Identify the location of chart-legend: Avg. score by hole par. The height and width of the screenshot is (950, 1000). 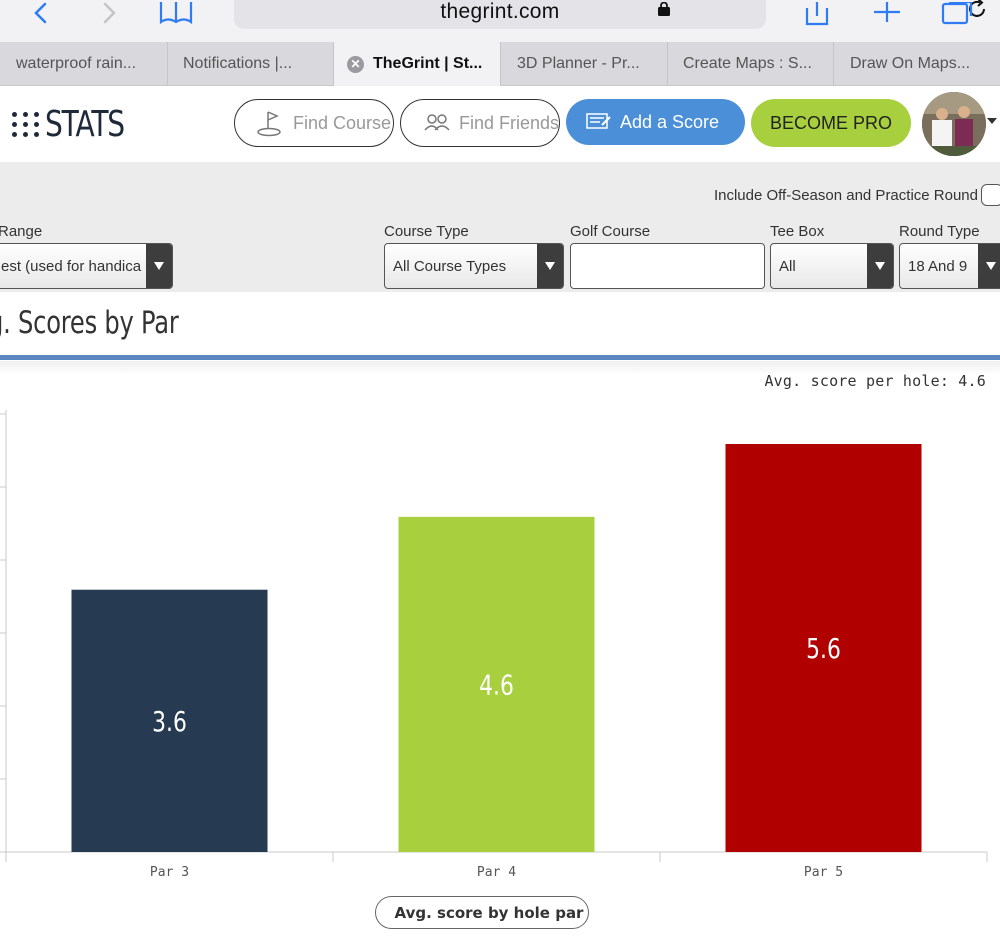
(482, 912).